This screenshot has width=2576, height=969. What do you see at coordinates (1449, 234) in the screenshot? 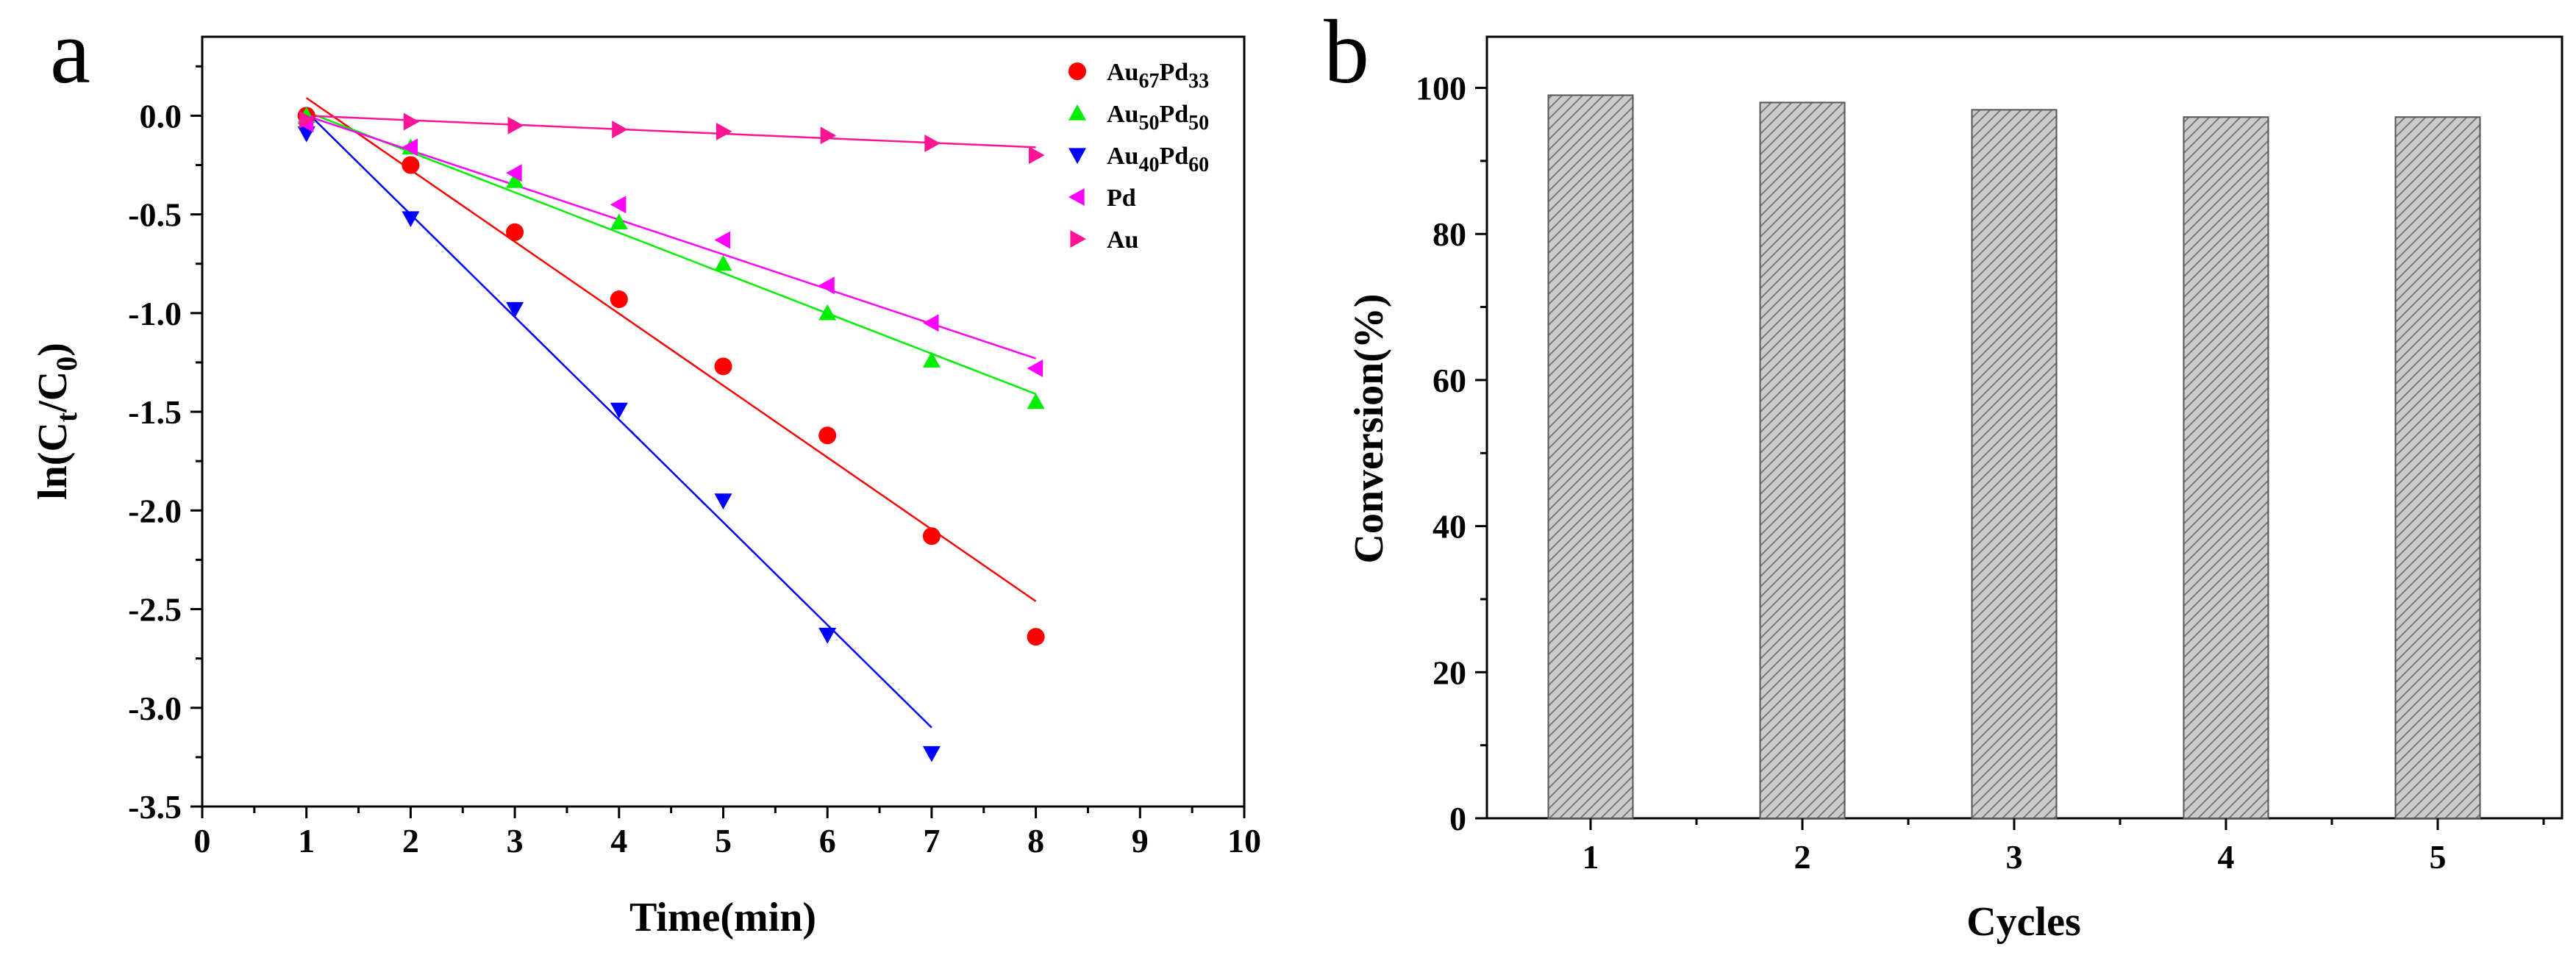
I see `y-tick-label: 80` at bounding box center [1449, 234].